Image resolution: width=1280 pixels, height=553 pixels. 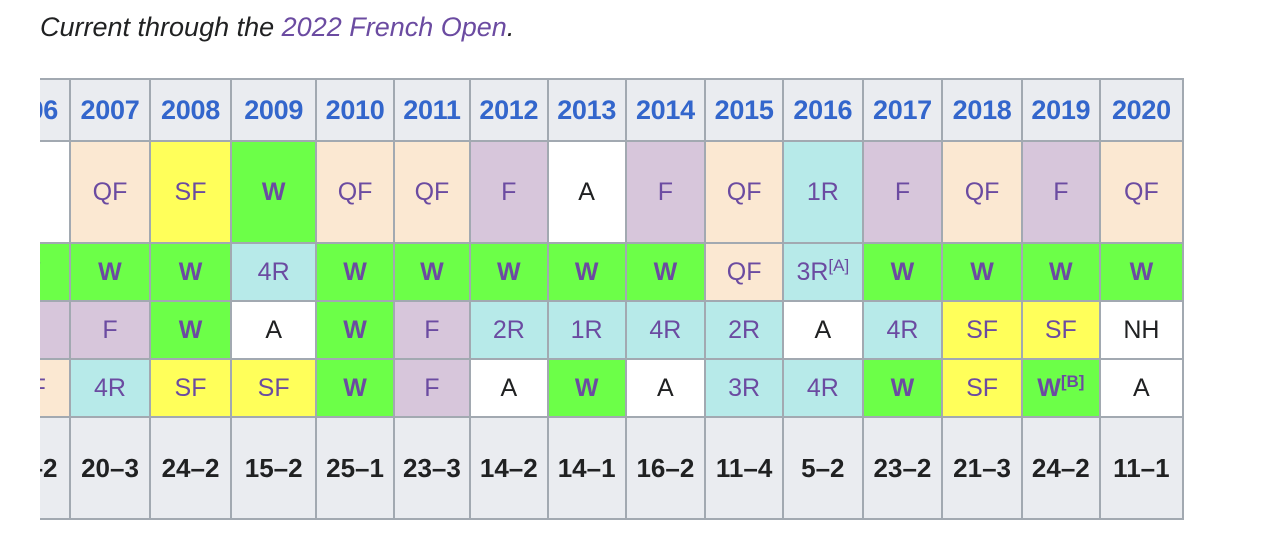 I want to click on result-text: NH, so click(x=1141, y=329).